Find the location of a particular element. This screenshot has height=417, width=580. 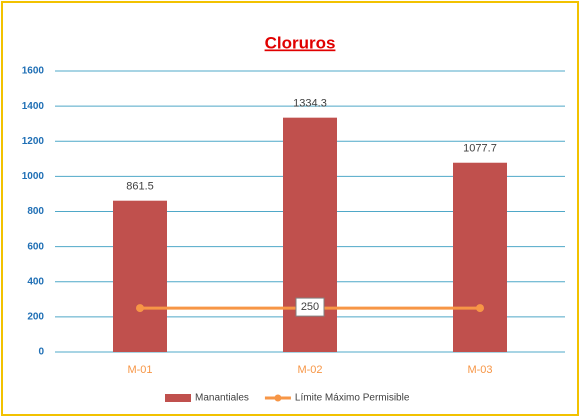

data-label: 1334.3 is located at coordinates (310, 104).